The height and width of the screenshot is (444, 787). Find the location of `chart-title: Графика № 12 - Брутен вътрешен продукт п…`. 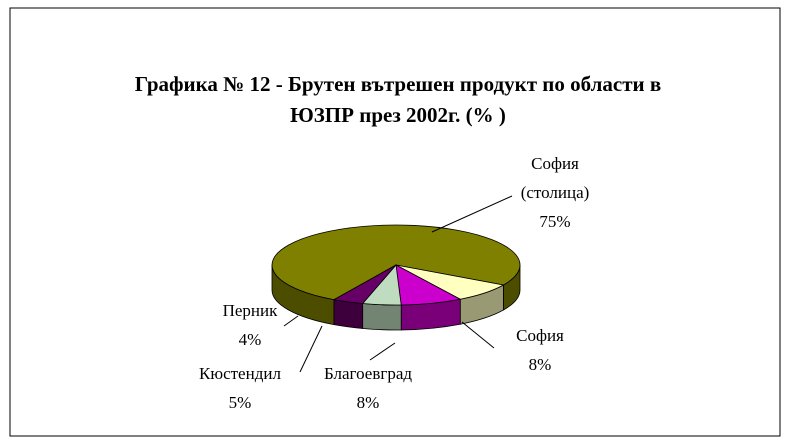

chart-title: Графика № 12 - Брутен вътрешен продукт п… is located at coordinates (398, 99).